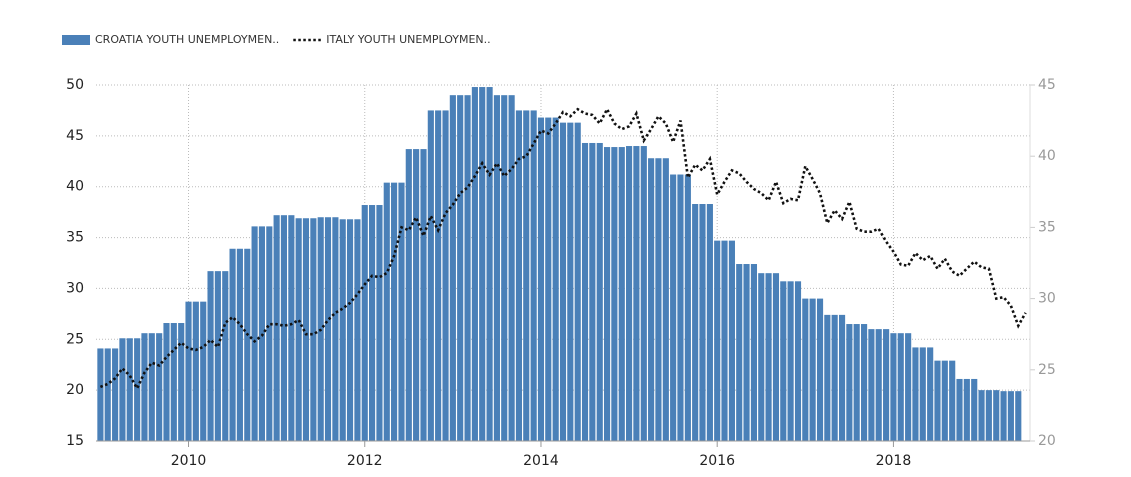  I want to click on y-tick-label: 45, so click(75, 136).